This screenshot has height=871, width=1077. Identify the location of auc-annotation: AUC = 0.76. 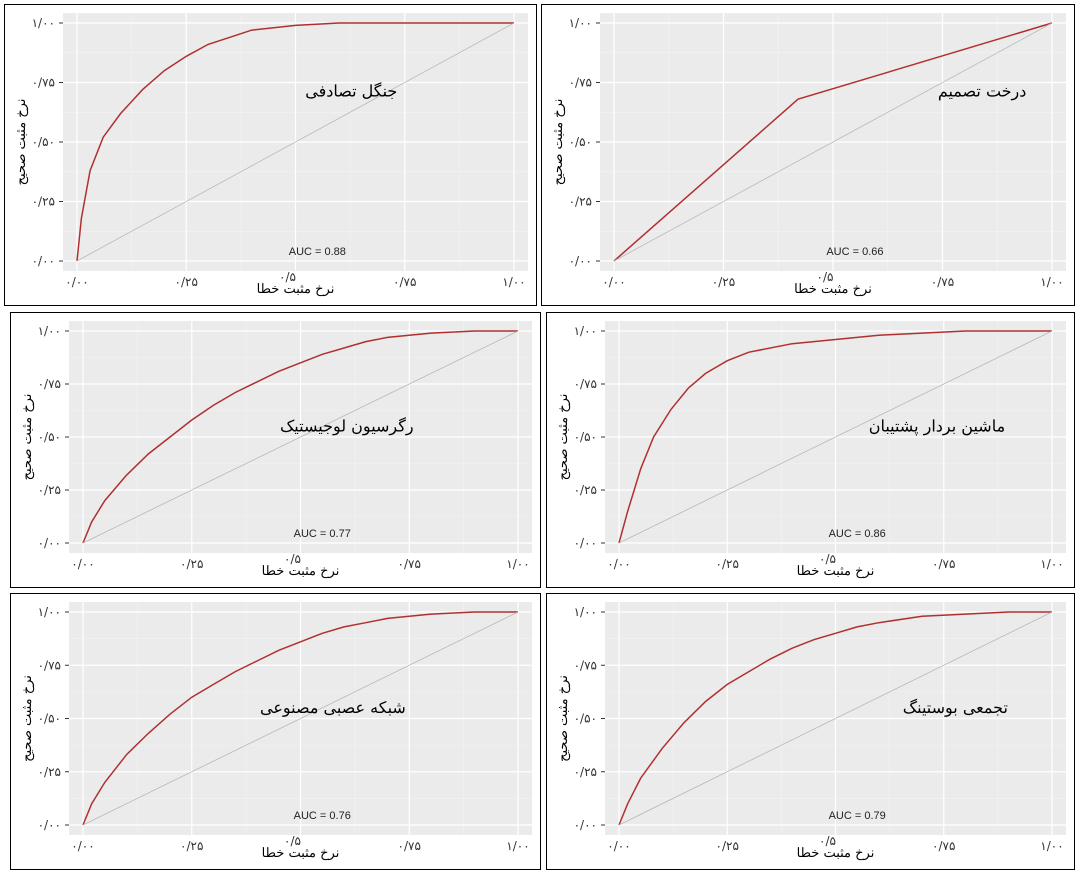
(322, 816).